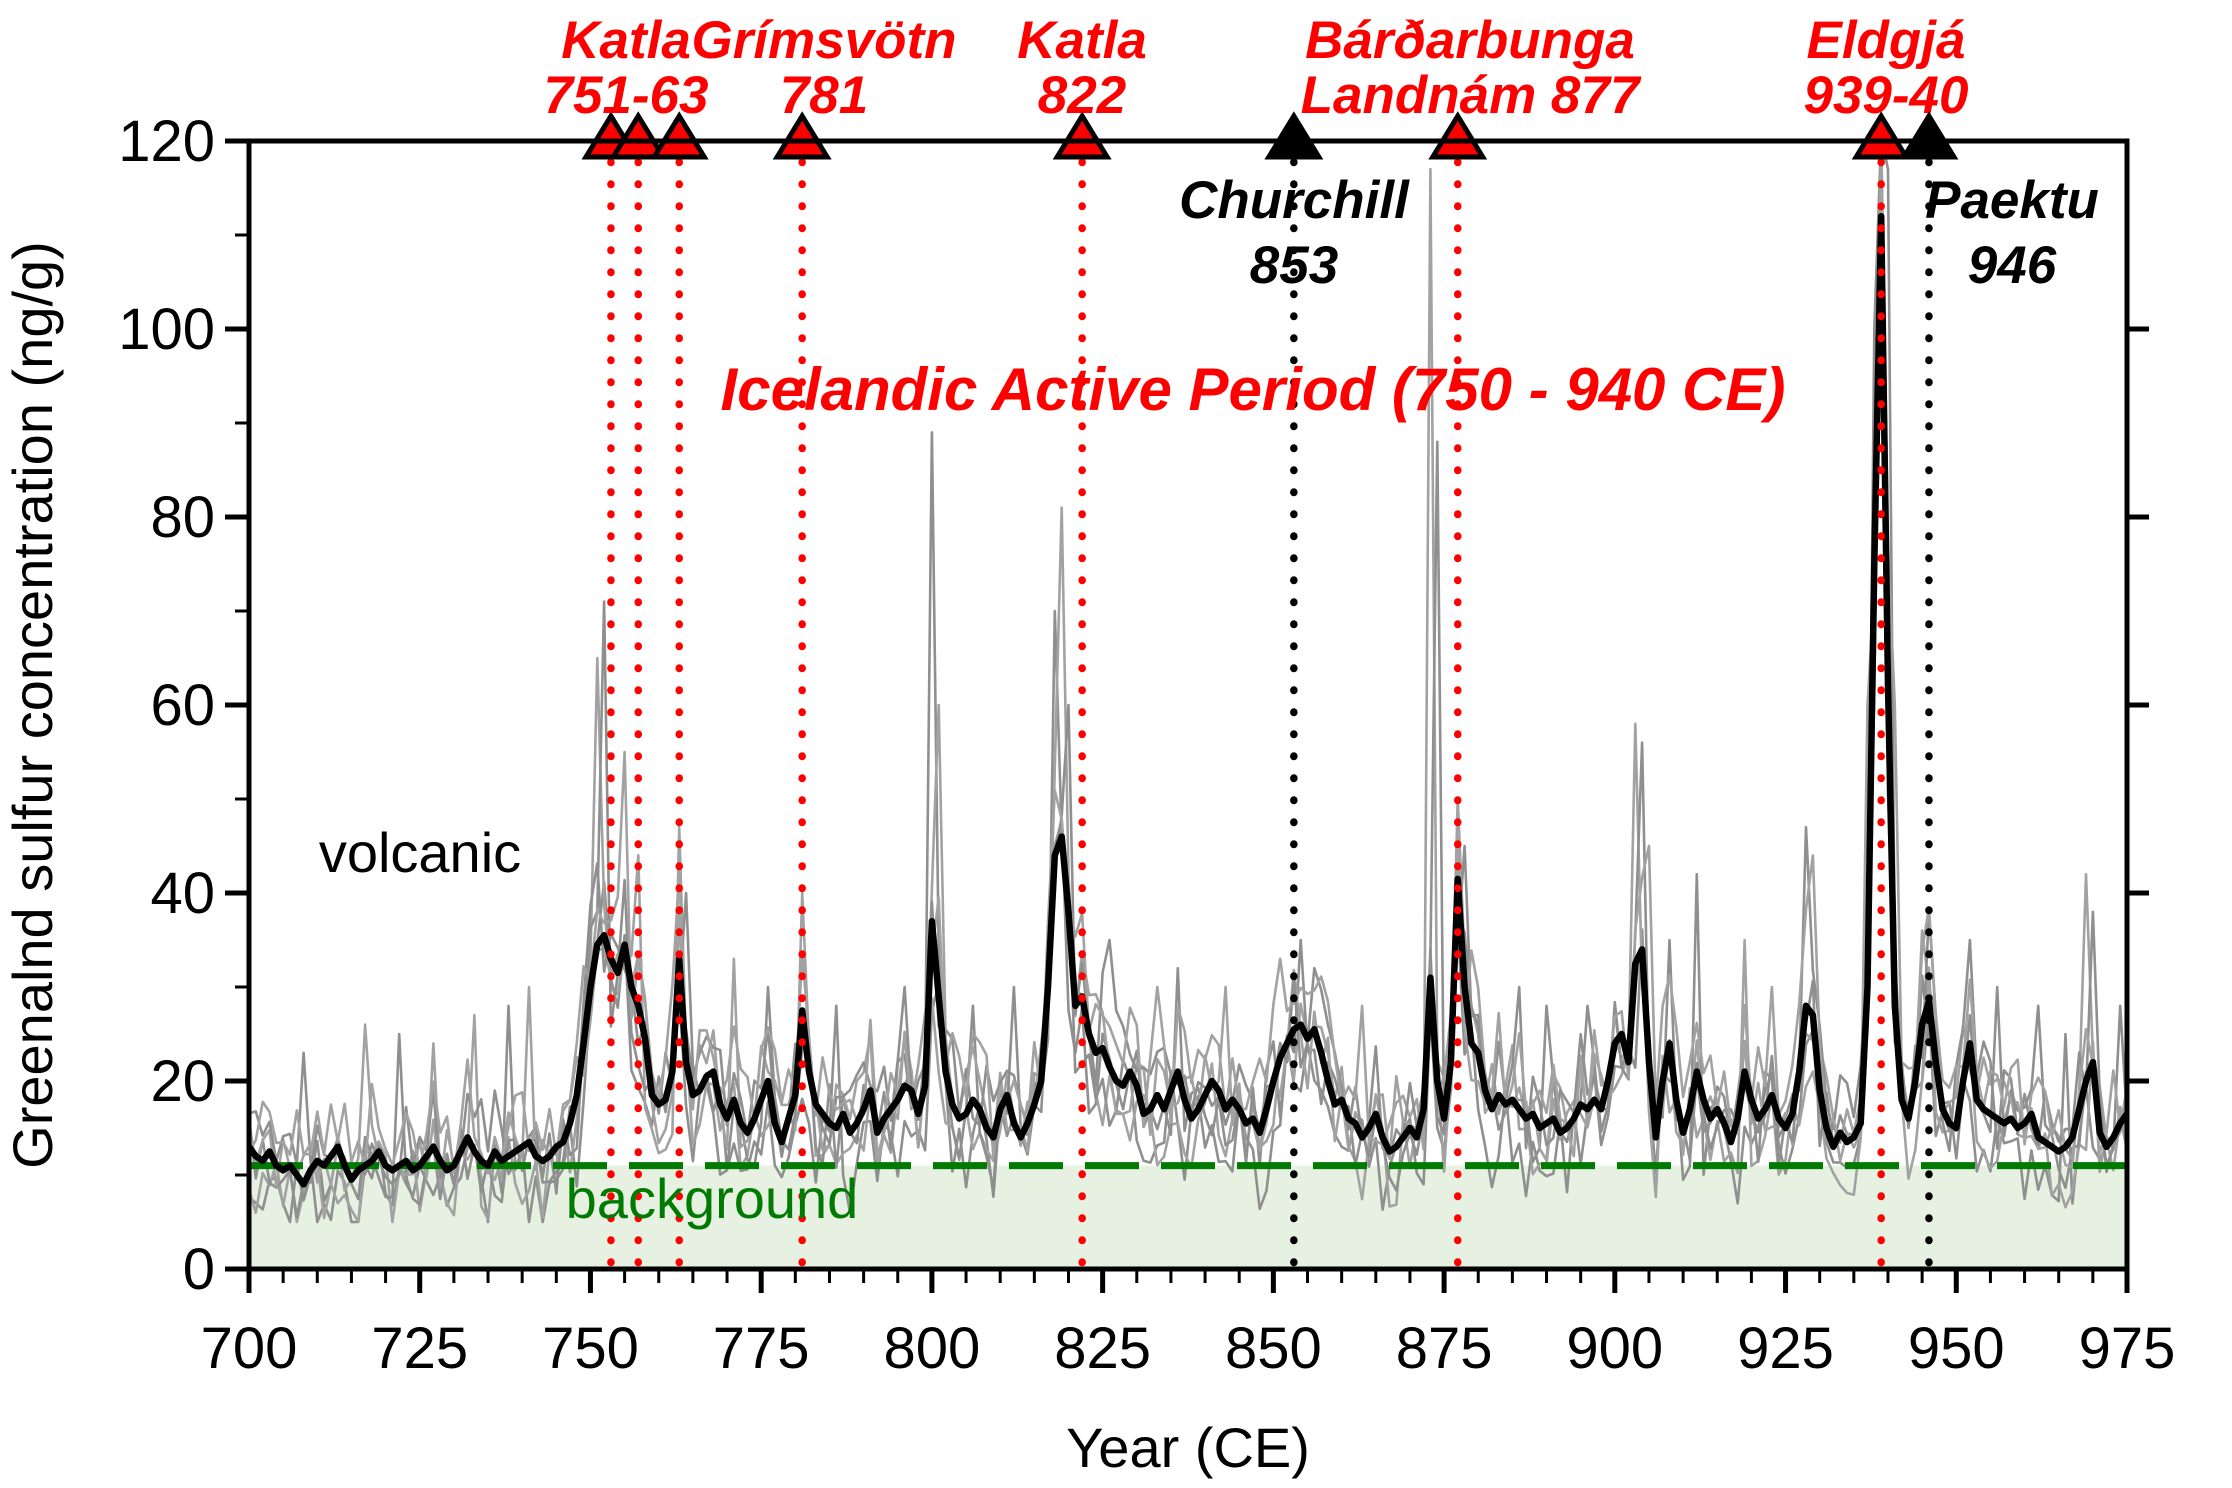 The image size is (2232, 1488). Describe the element at coordinates (1470, 40) in the screenshot. I see `eruption-label-bardarbunga-877-line1: Bárðarbunga` at that location.